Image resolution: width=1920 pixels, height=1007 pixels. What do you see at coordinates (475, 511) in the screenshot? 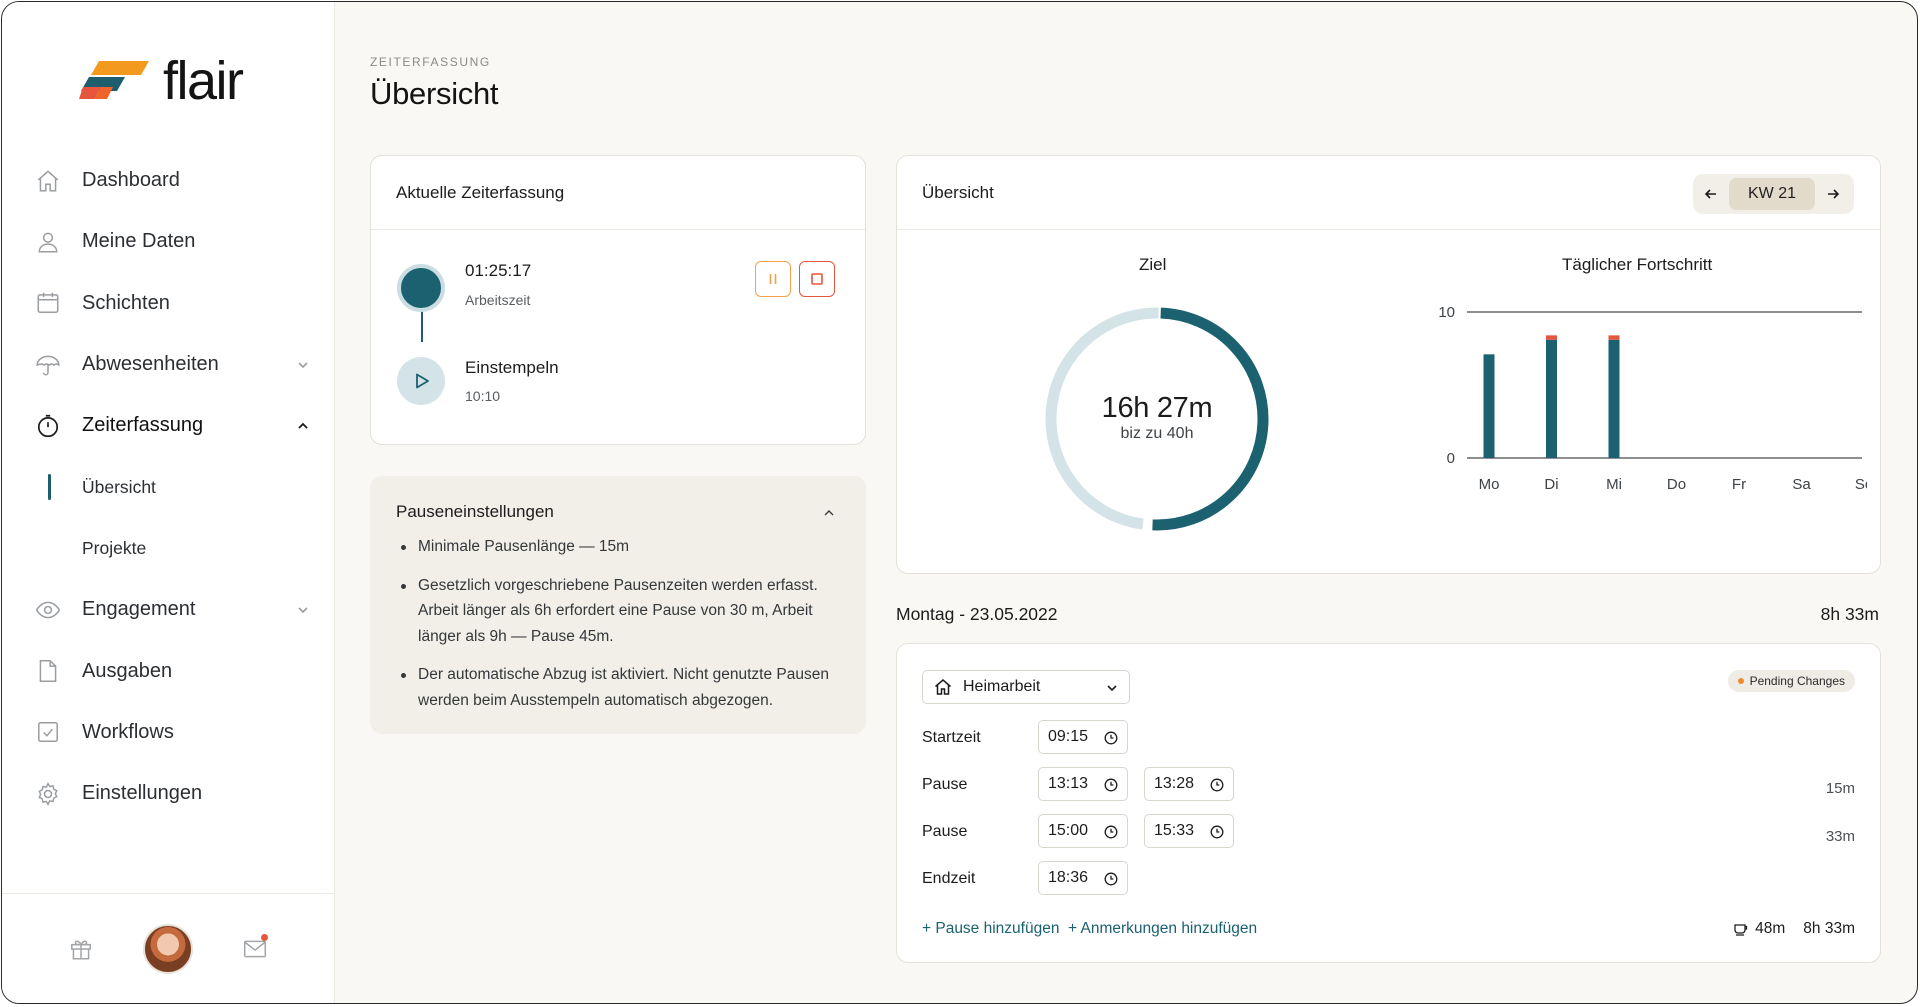
I see `pause-settings-title: Pauseneinstellungen` at bounding box center [475, 511].